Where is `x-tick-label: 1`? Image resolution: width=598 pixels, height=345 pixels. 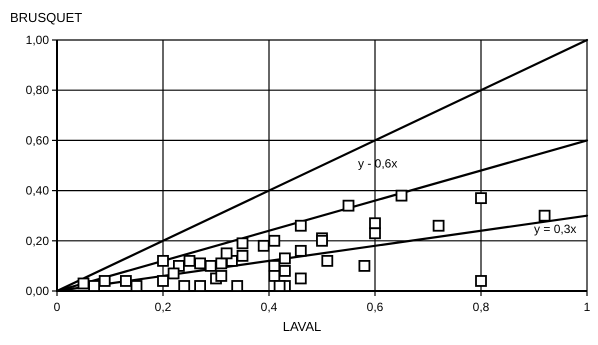
x-tick-label: 1 is located at coordinates (587, 307).